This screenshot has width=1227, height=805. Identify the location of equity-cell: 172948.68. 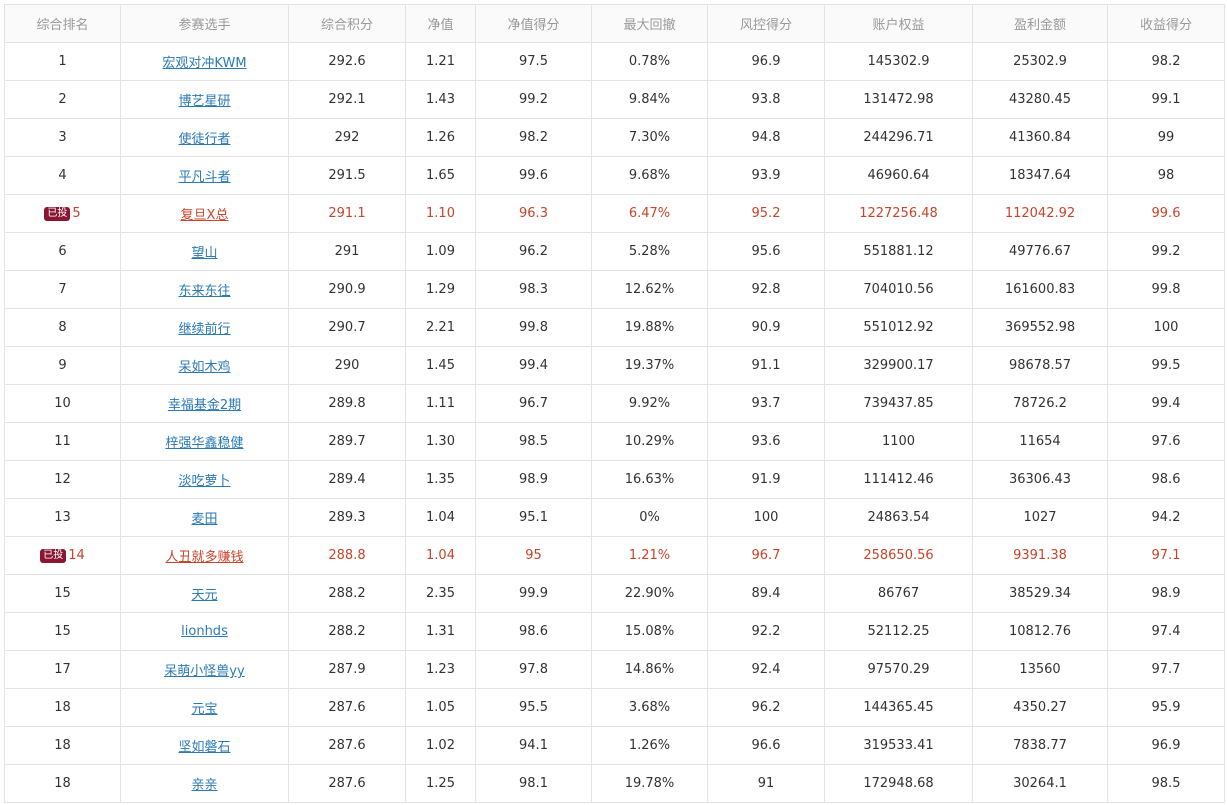
(898, 783).